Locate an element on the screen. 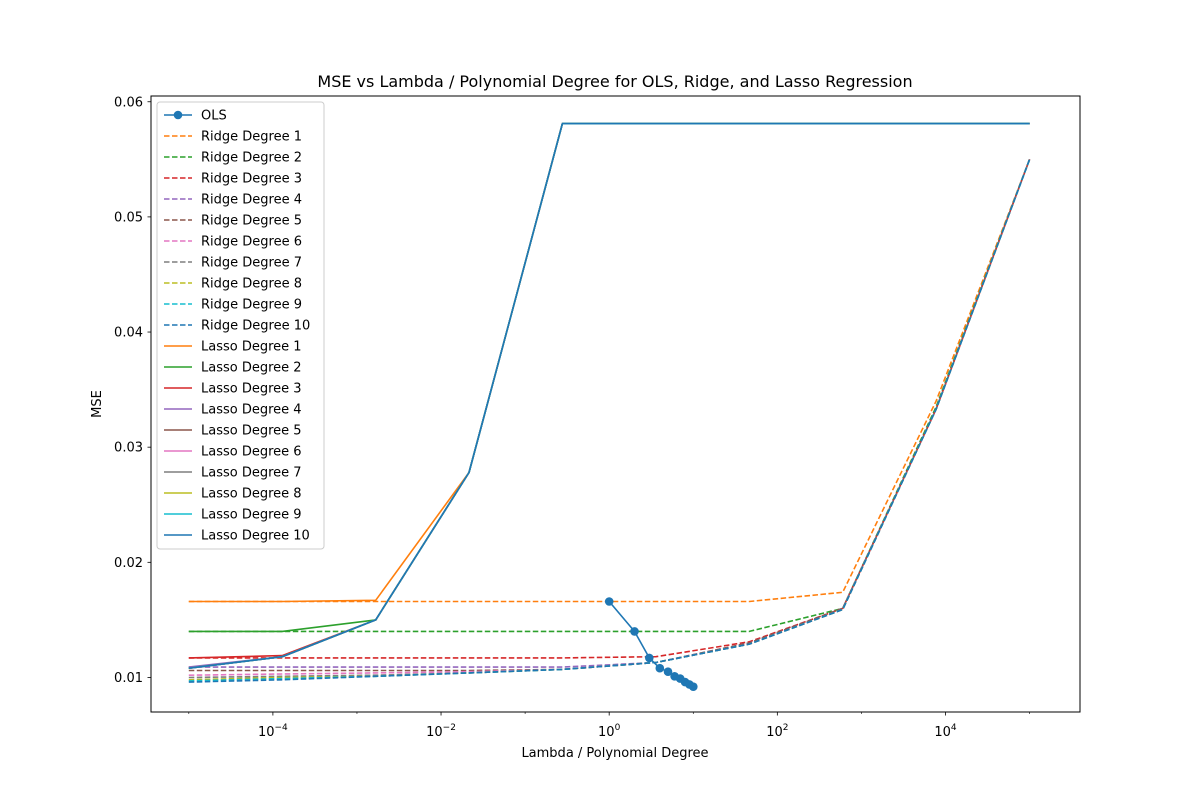  legend-label: Ridge Degree 10 is located at coordinates (255, 326).